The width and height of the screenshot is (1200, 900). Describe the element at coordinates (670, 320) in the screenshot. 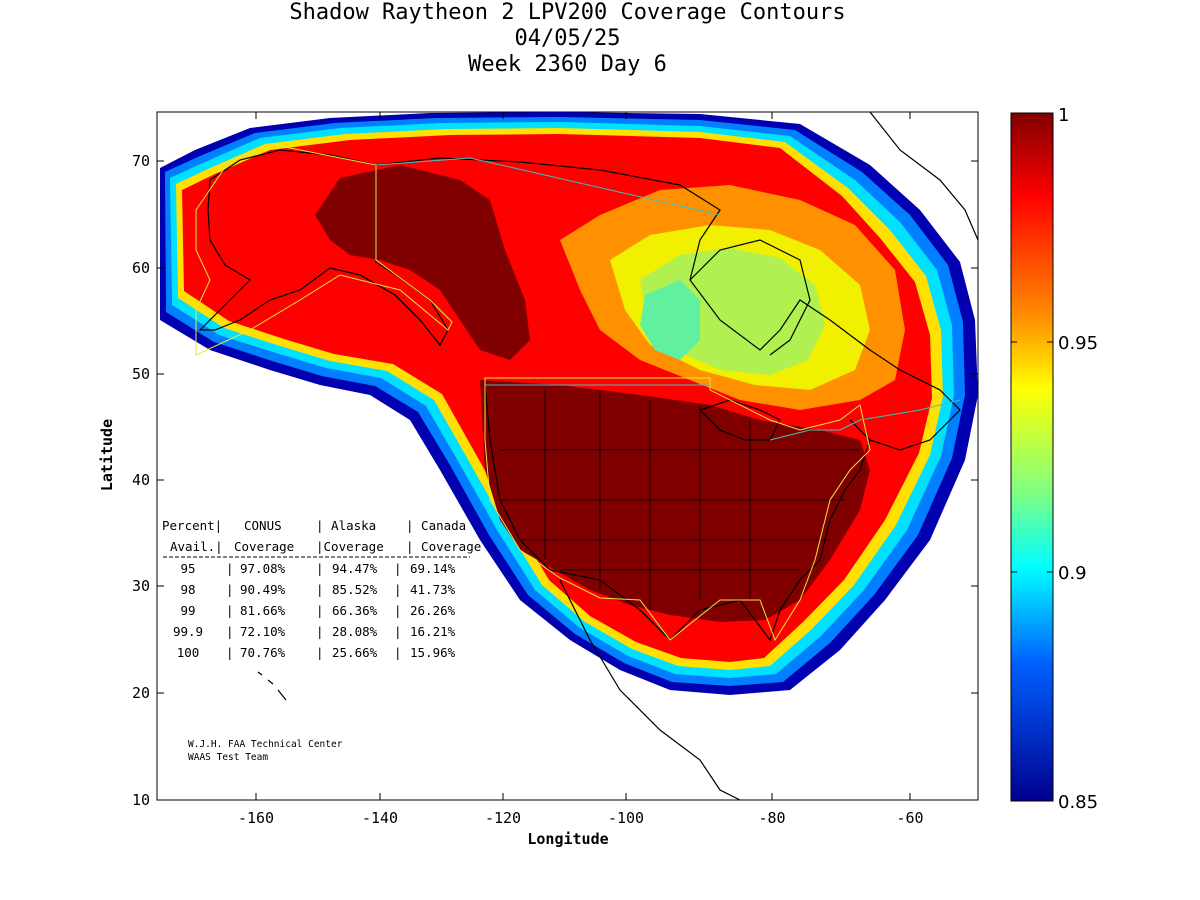

I see `contour-canada-cyan` at that location.